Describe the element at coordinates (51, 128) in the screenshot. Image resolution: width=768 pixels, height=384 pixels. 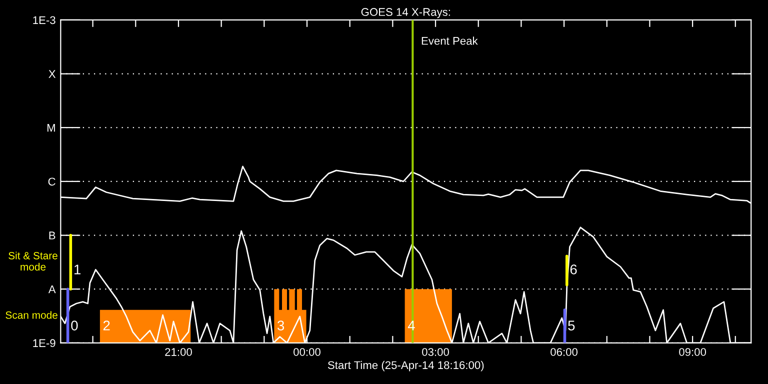
I see `y-tick-label: M` at that location.